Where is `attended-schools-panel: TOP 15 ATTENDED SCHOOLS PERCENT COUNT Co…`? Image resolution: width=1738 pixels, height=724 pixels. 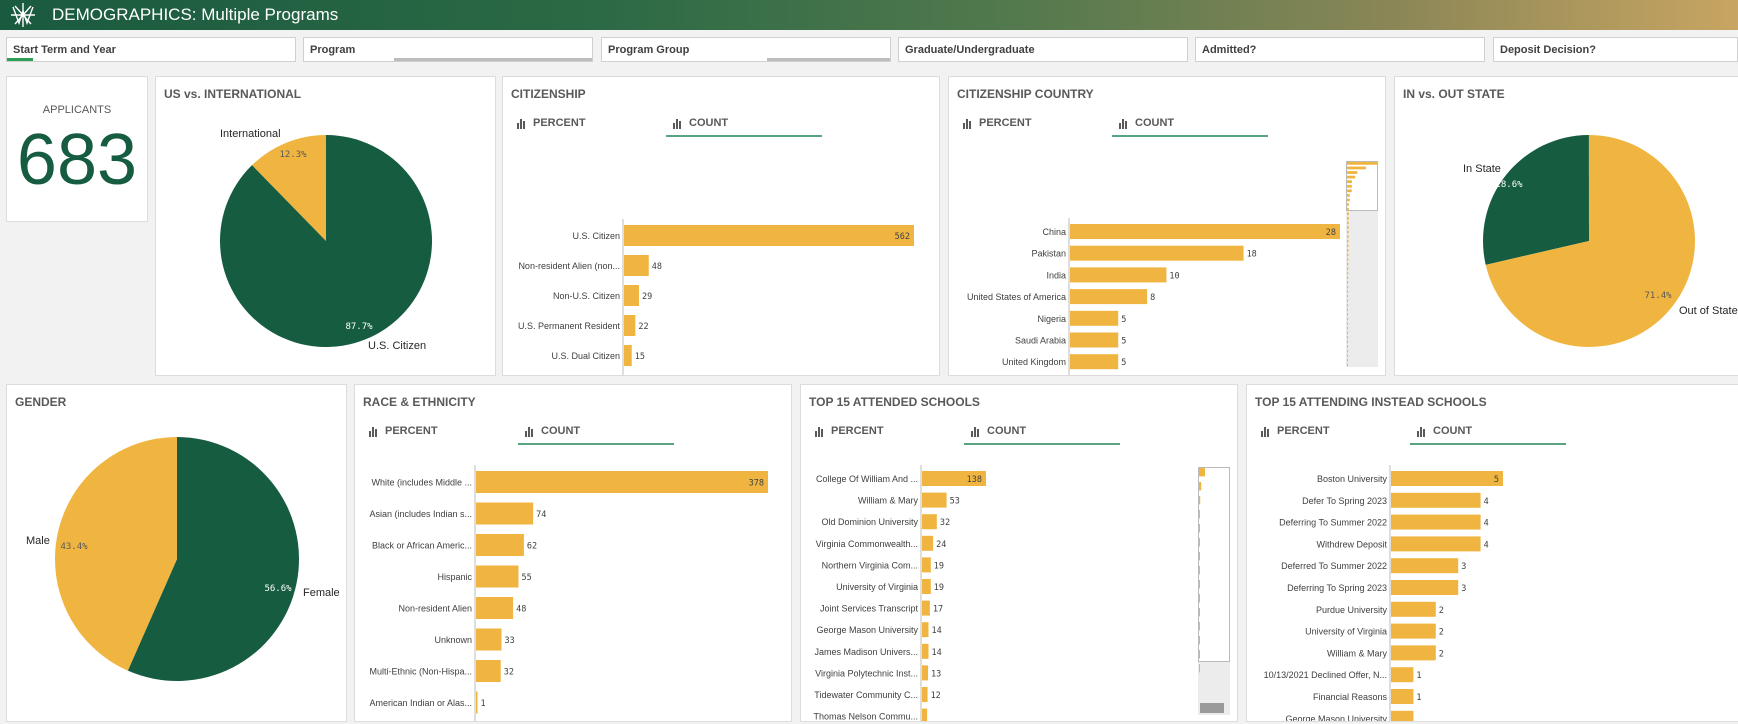
attended-schools-panel: TOP 15 ATTENDED SCHOOLS PERCENT COUNT Co… is located at coordinates (1019, 553).